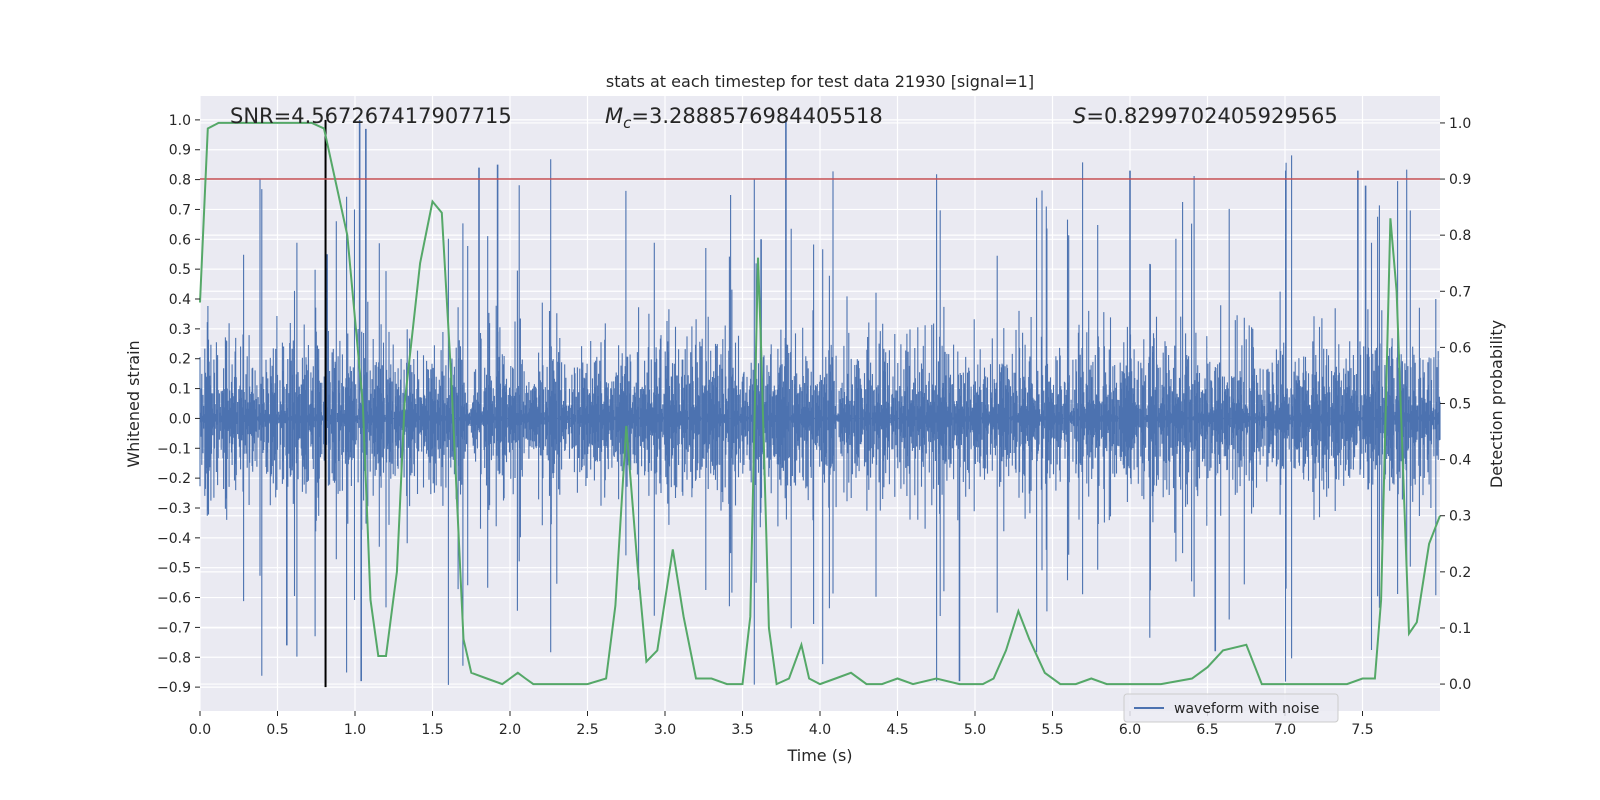  I want to click on x-tick-label-1: 0.5, so click(277, 730).